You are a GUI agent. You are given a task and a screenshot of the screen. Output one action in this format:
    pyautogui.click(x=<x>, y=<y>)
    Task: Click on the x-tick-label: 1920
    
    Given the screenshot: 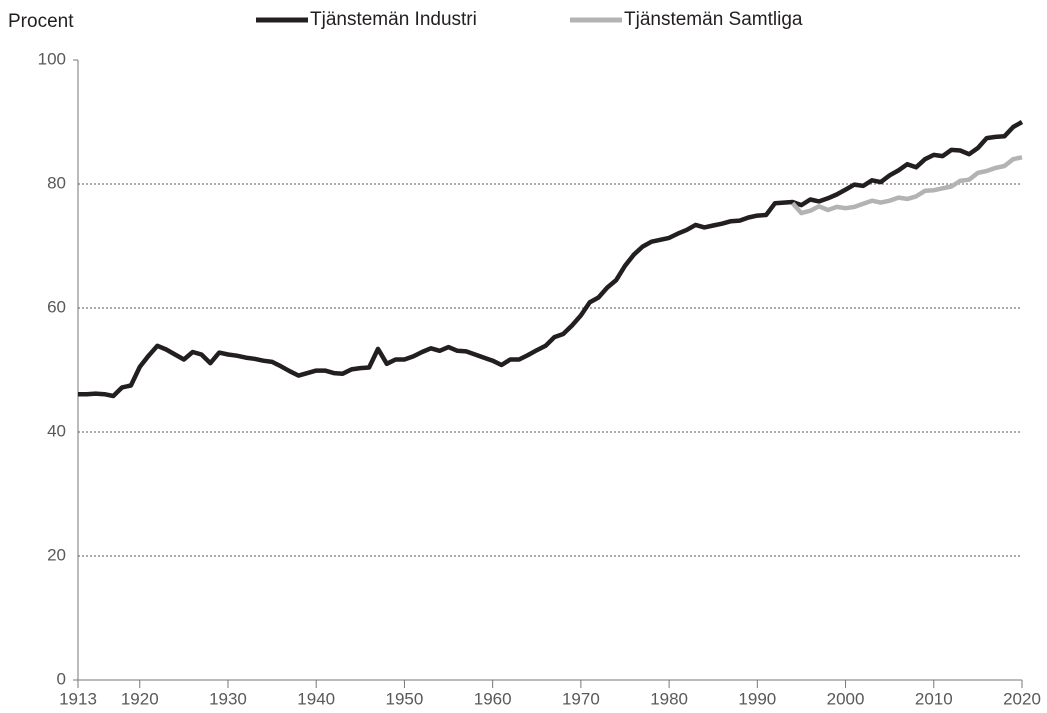 What is the action you would take?
    pyautogui.click(x=140, y=698)
    